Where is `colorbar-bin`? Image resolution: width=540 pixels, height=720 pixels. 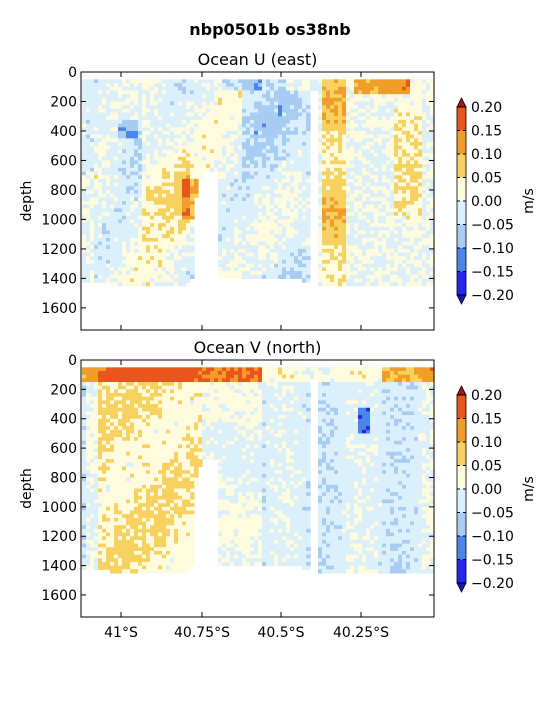
colorbar-bin is located at coordinates (461, 119).